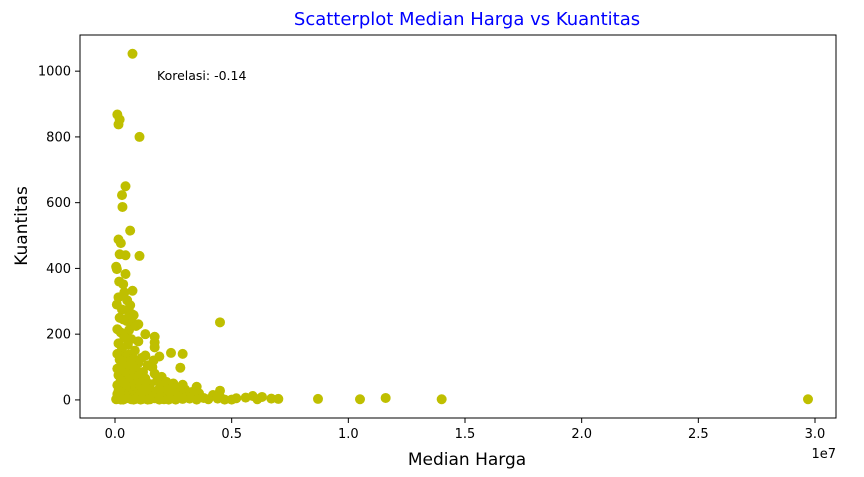  What do you see at coordinates (698, 434) in the screenshot?
I see `x-tick-label: 2.5` at bounding box center [698, 434].